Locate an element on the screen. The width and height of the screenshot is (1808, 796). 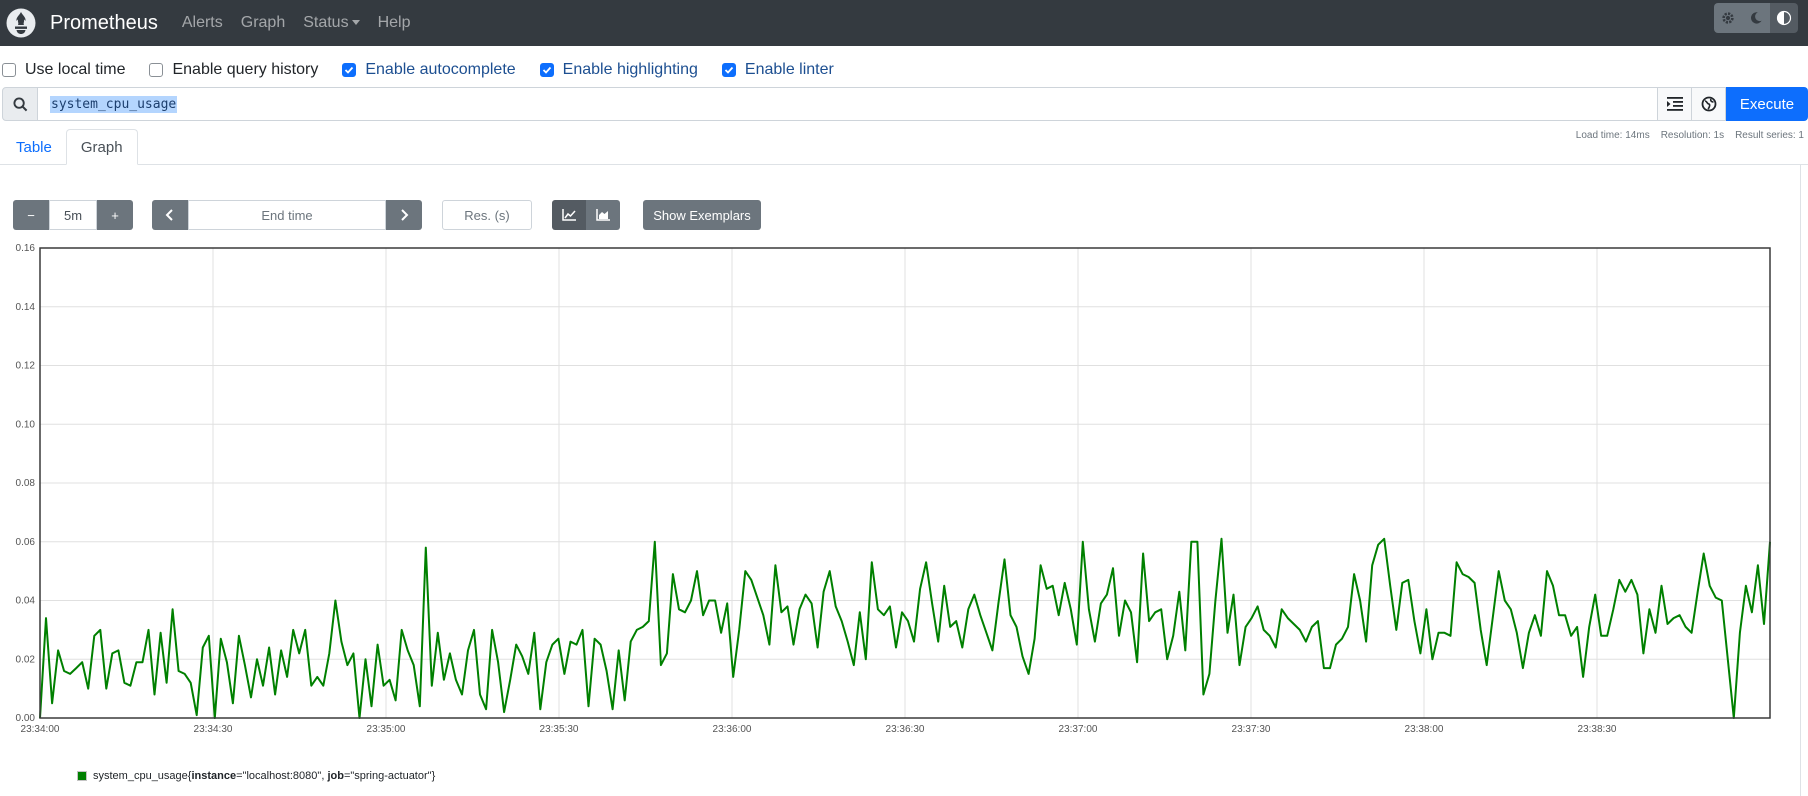
expression-input: system_cpu_usage is located at coordinates (848, 104).